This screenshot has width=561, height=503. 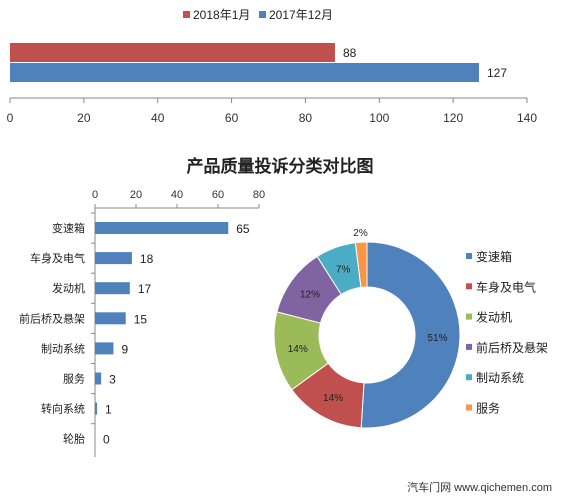 What do you see at coordinates (310, 295) in the screenshot?
I see `donut-pct-3: 12%` at bounding box center [310, 295].